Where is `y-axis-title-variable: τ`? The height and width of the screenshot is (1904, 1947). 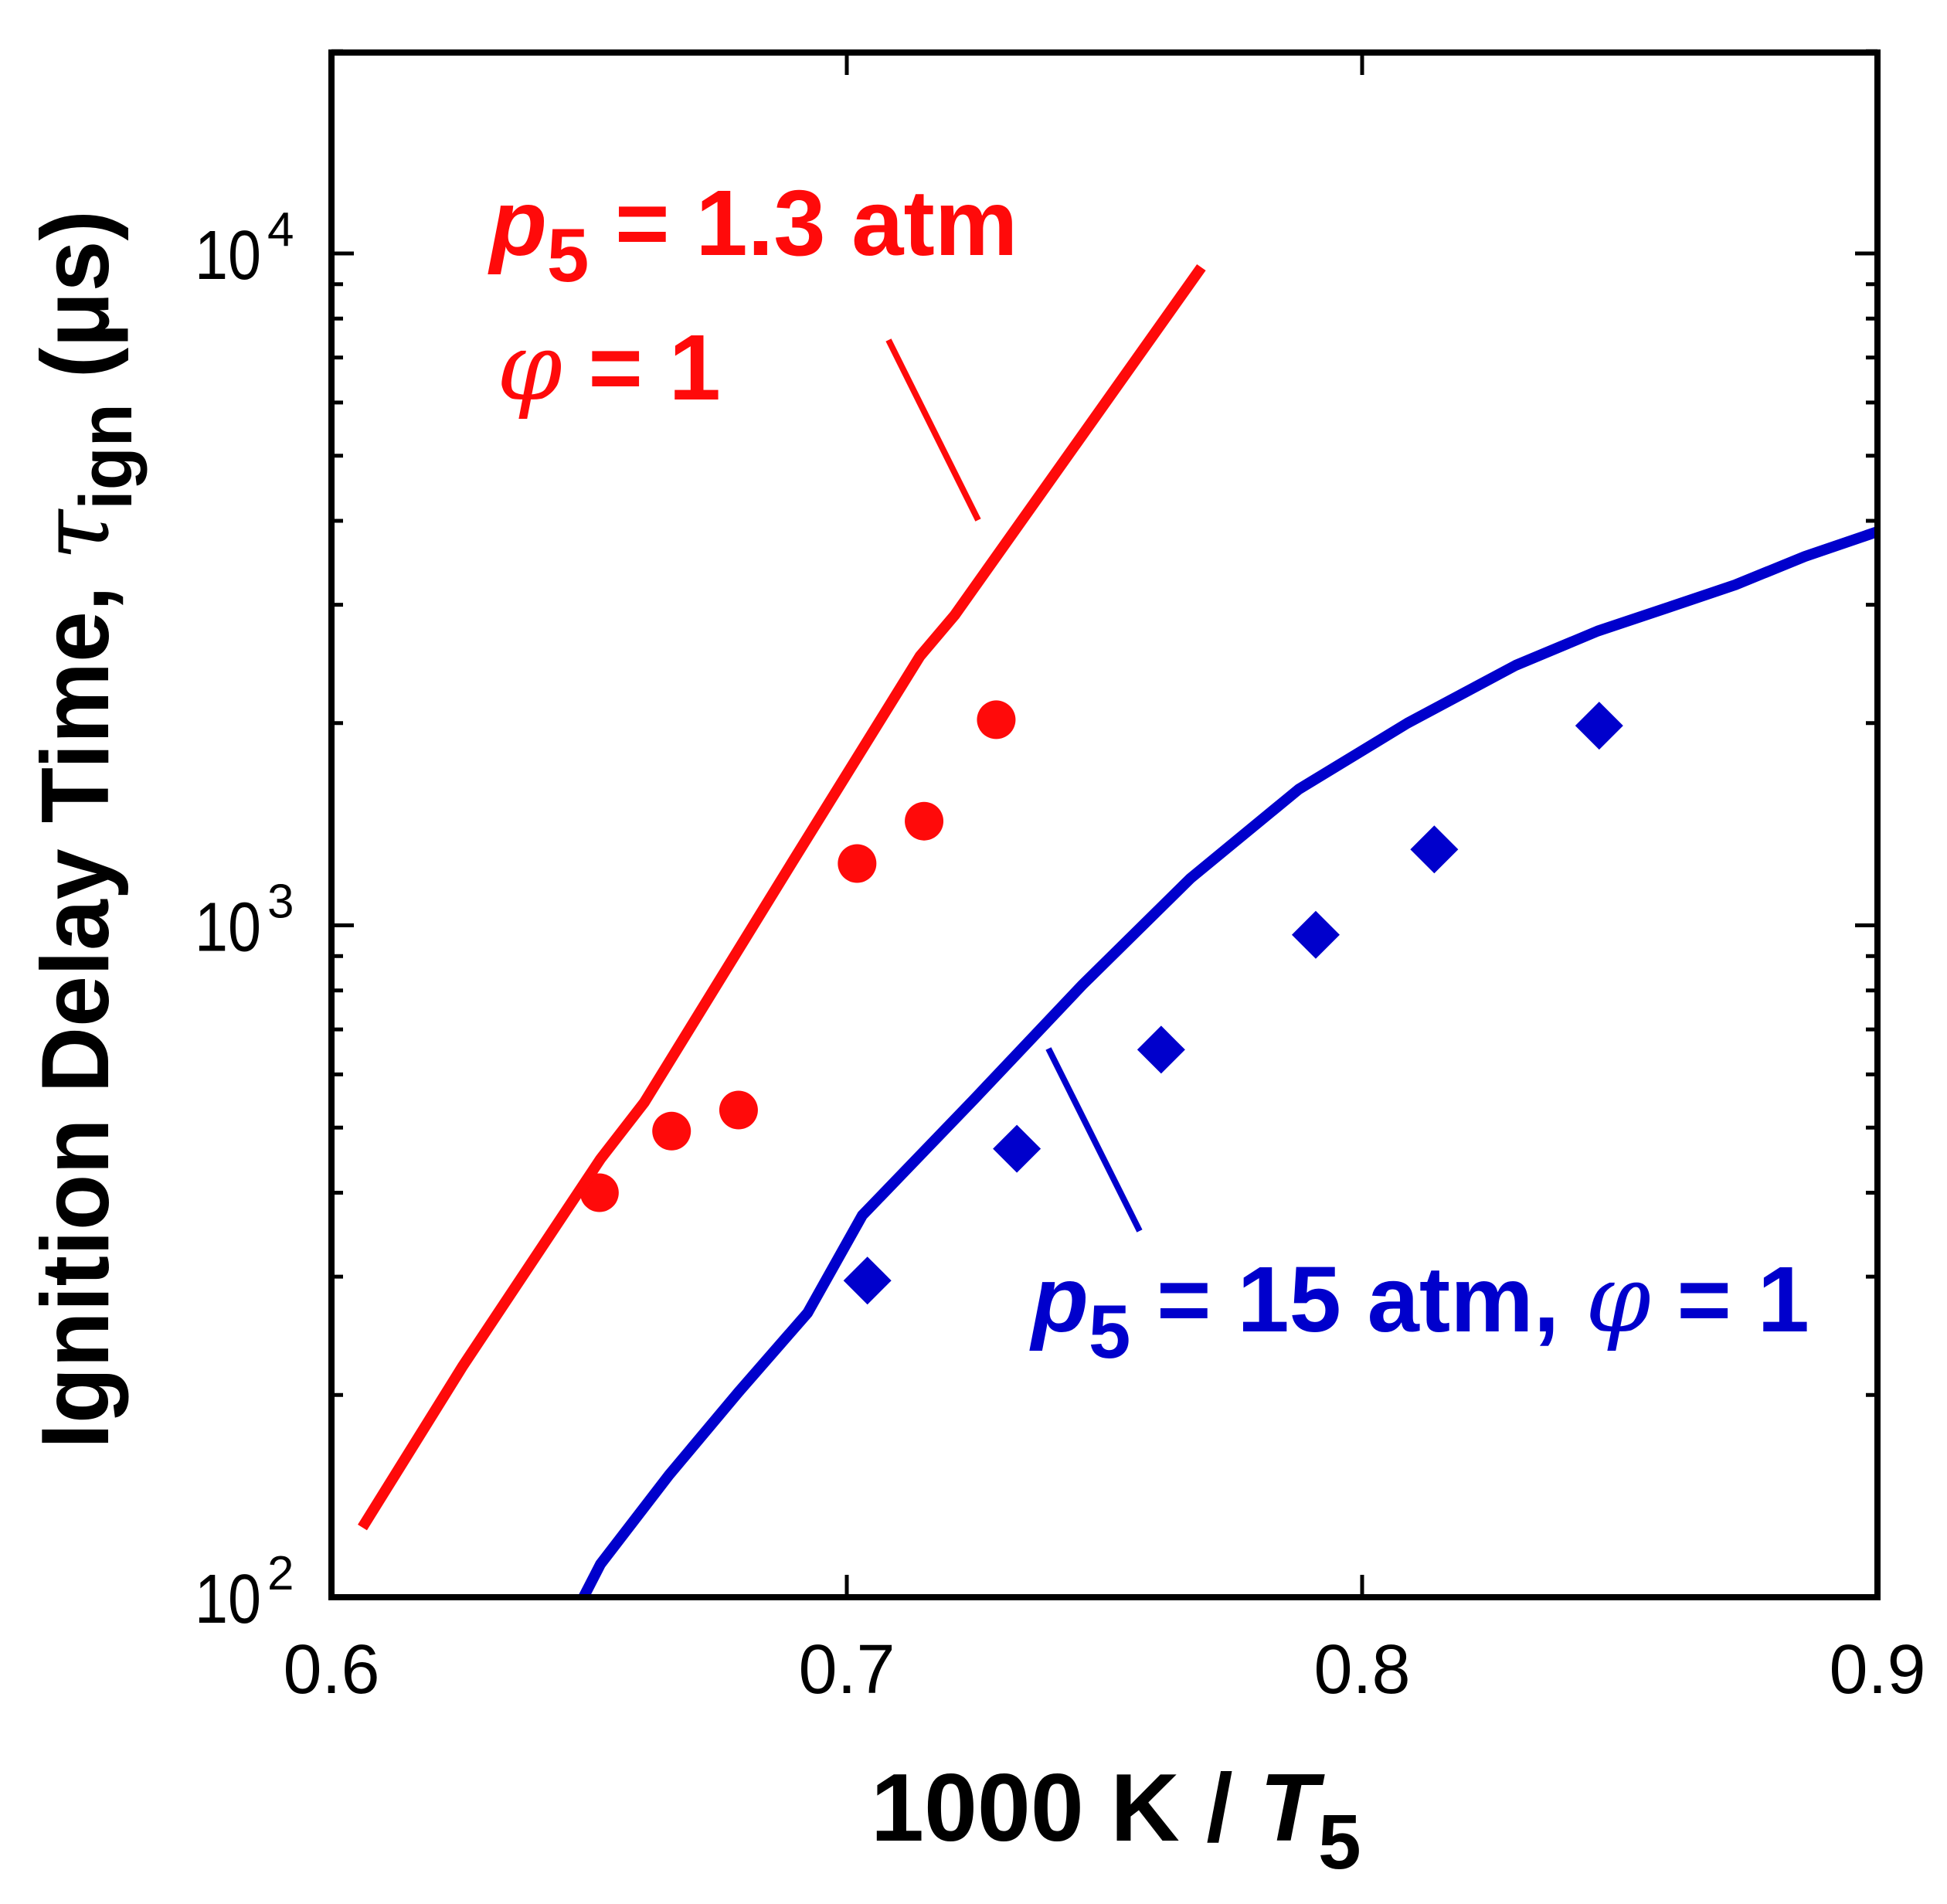 y-axis-title-variable: τ is located at coordinates (76, 534).